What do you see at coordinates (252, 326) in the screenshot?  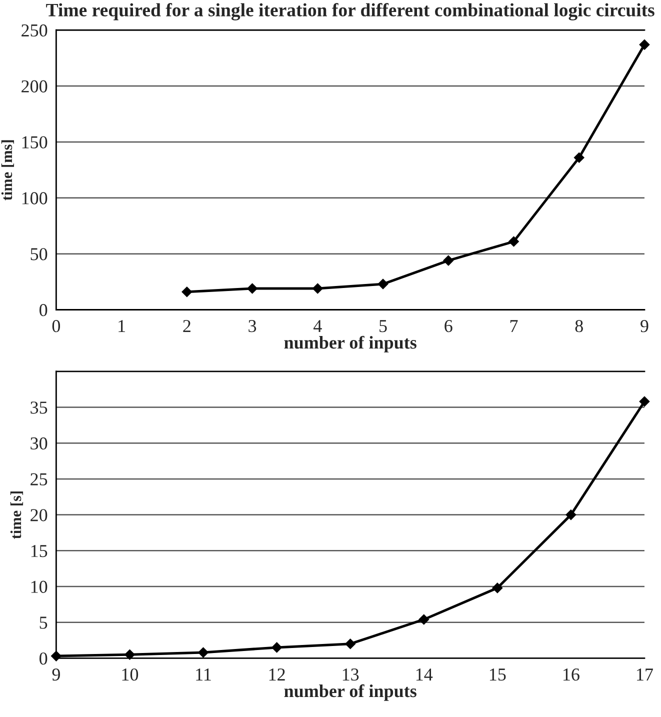 I see `x-tick-label: 3` at bounding box center [252, 326].